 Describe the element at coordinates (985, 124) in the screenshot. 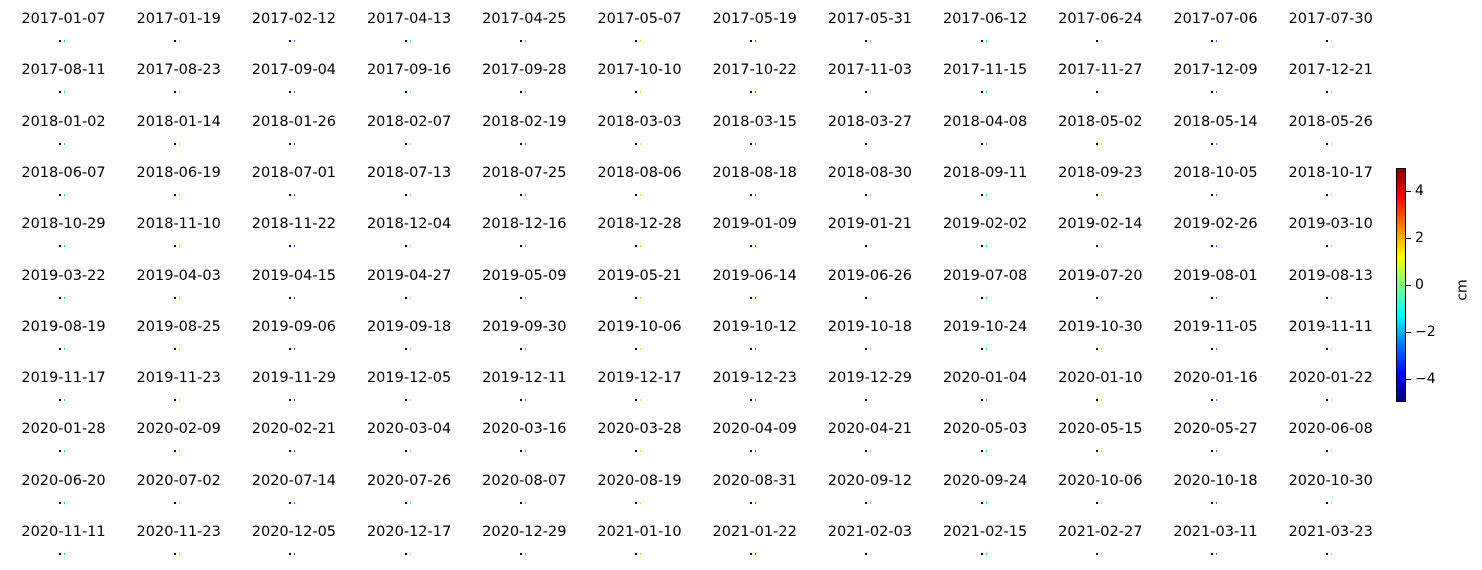

I see `panel-2018-04-08: 2018-04-08` at that location.